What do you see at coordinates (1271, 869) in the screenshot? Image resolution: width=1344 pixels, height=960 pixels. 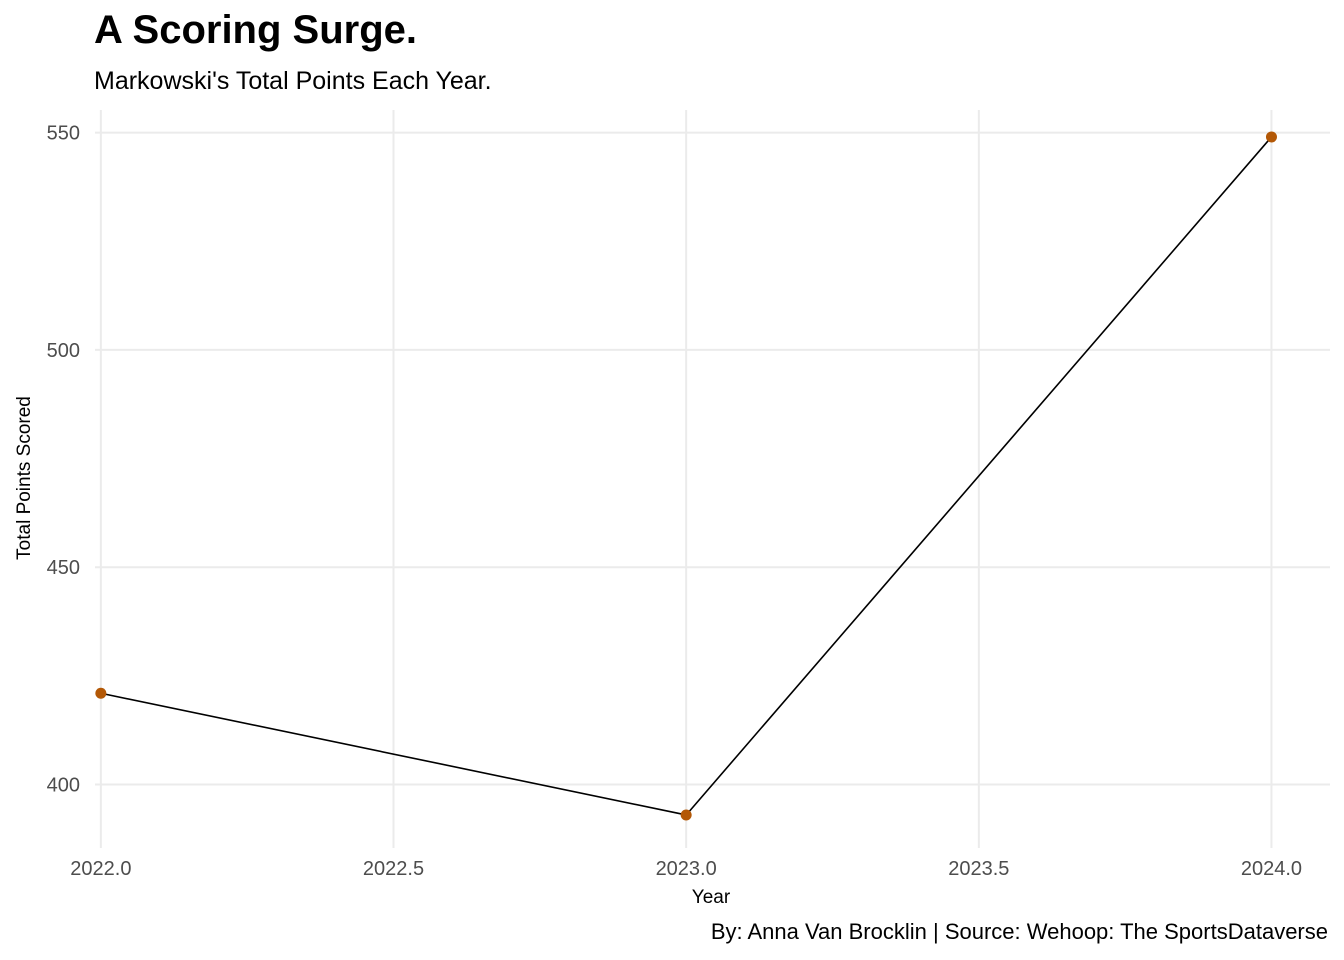 I see `x-tick-label: 2024.0` at bounding box center [1271, 869].